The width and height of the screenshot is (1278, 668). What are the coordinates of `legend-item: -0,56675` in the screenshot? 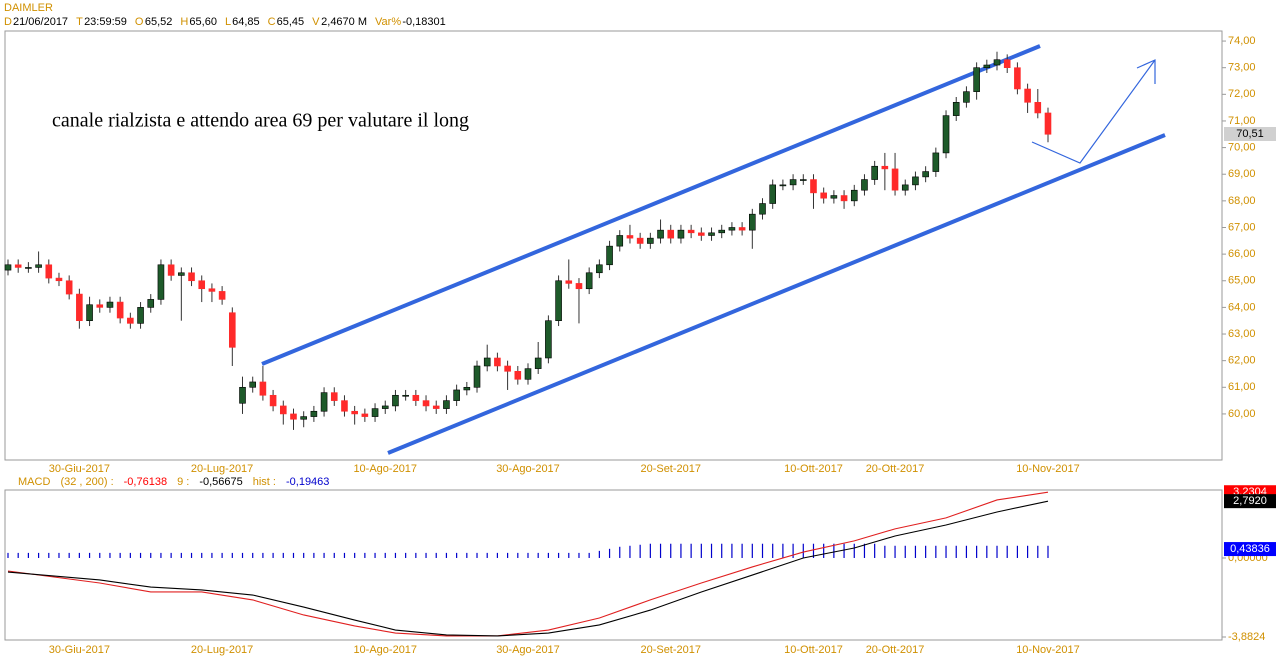 It's located at (220, 482).